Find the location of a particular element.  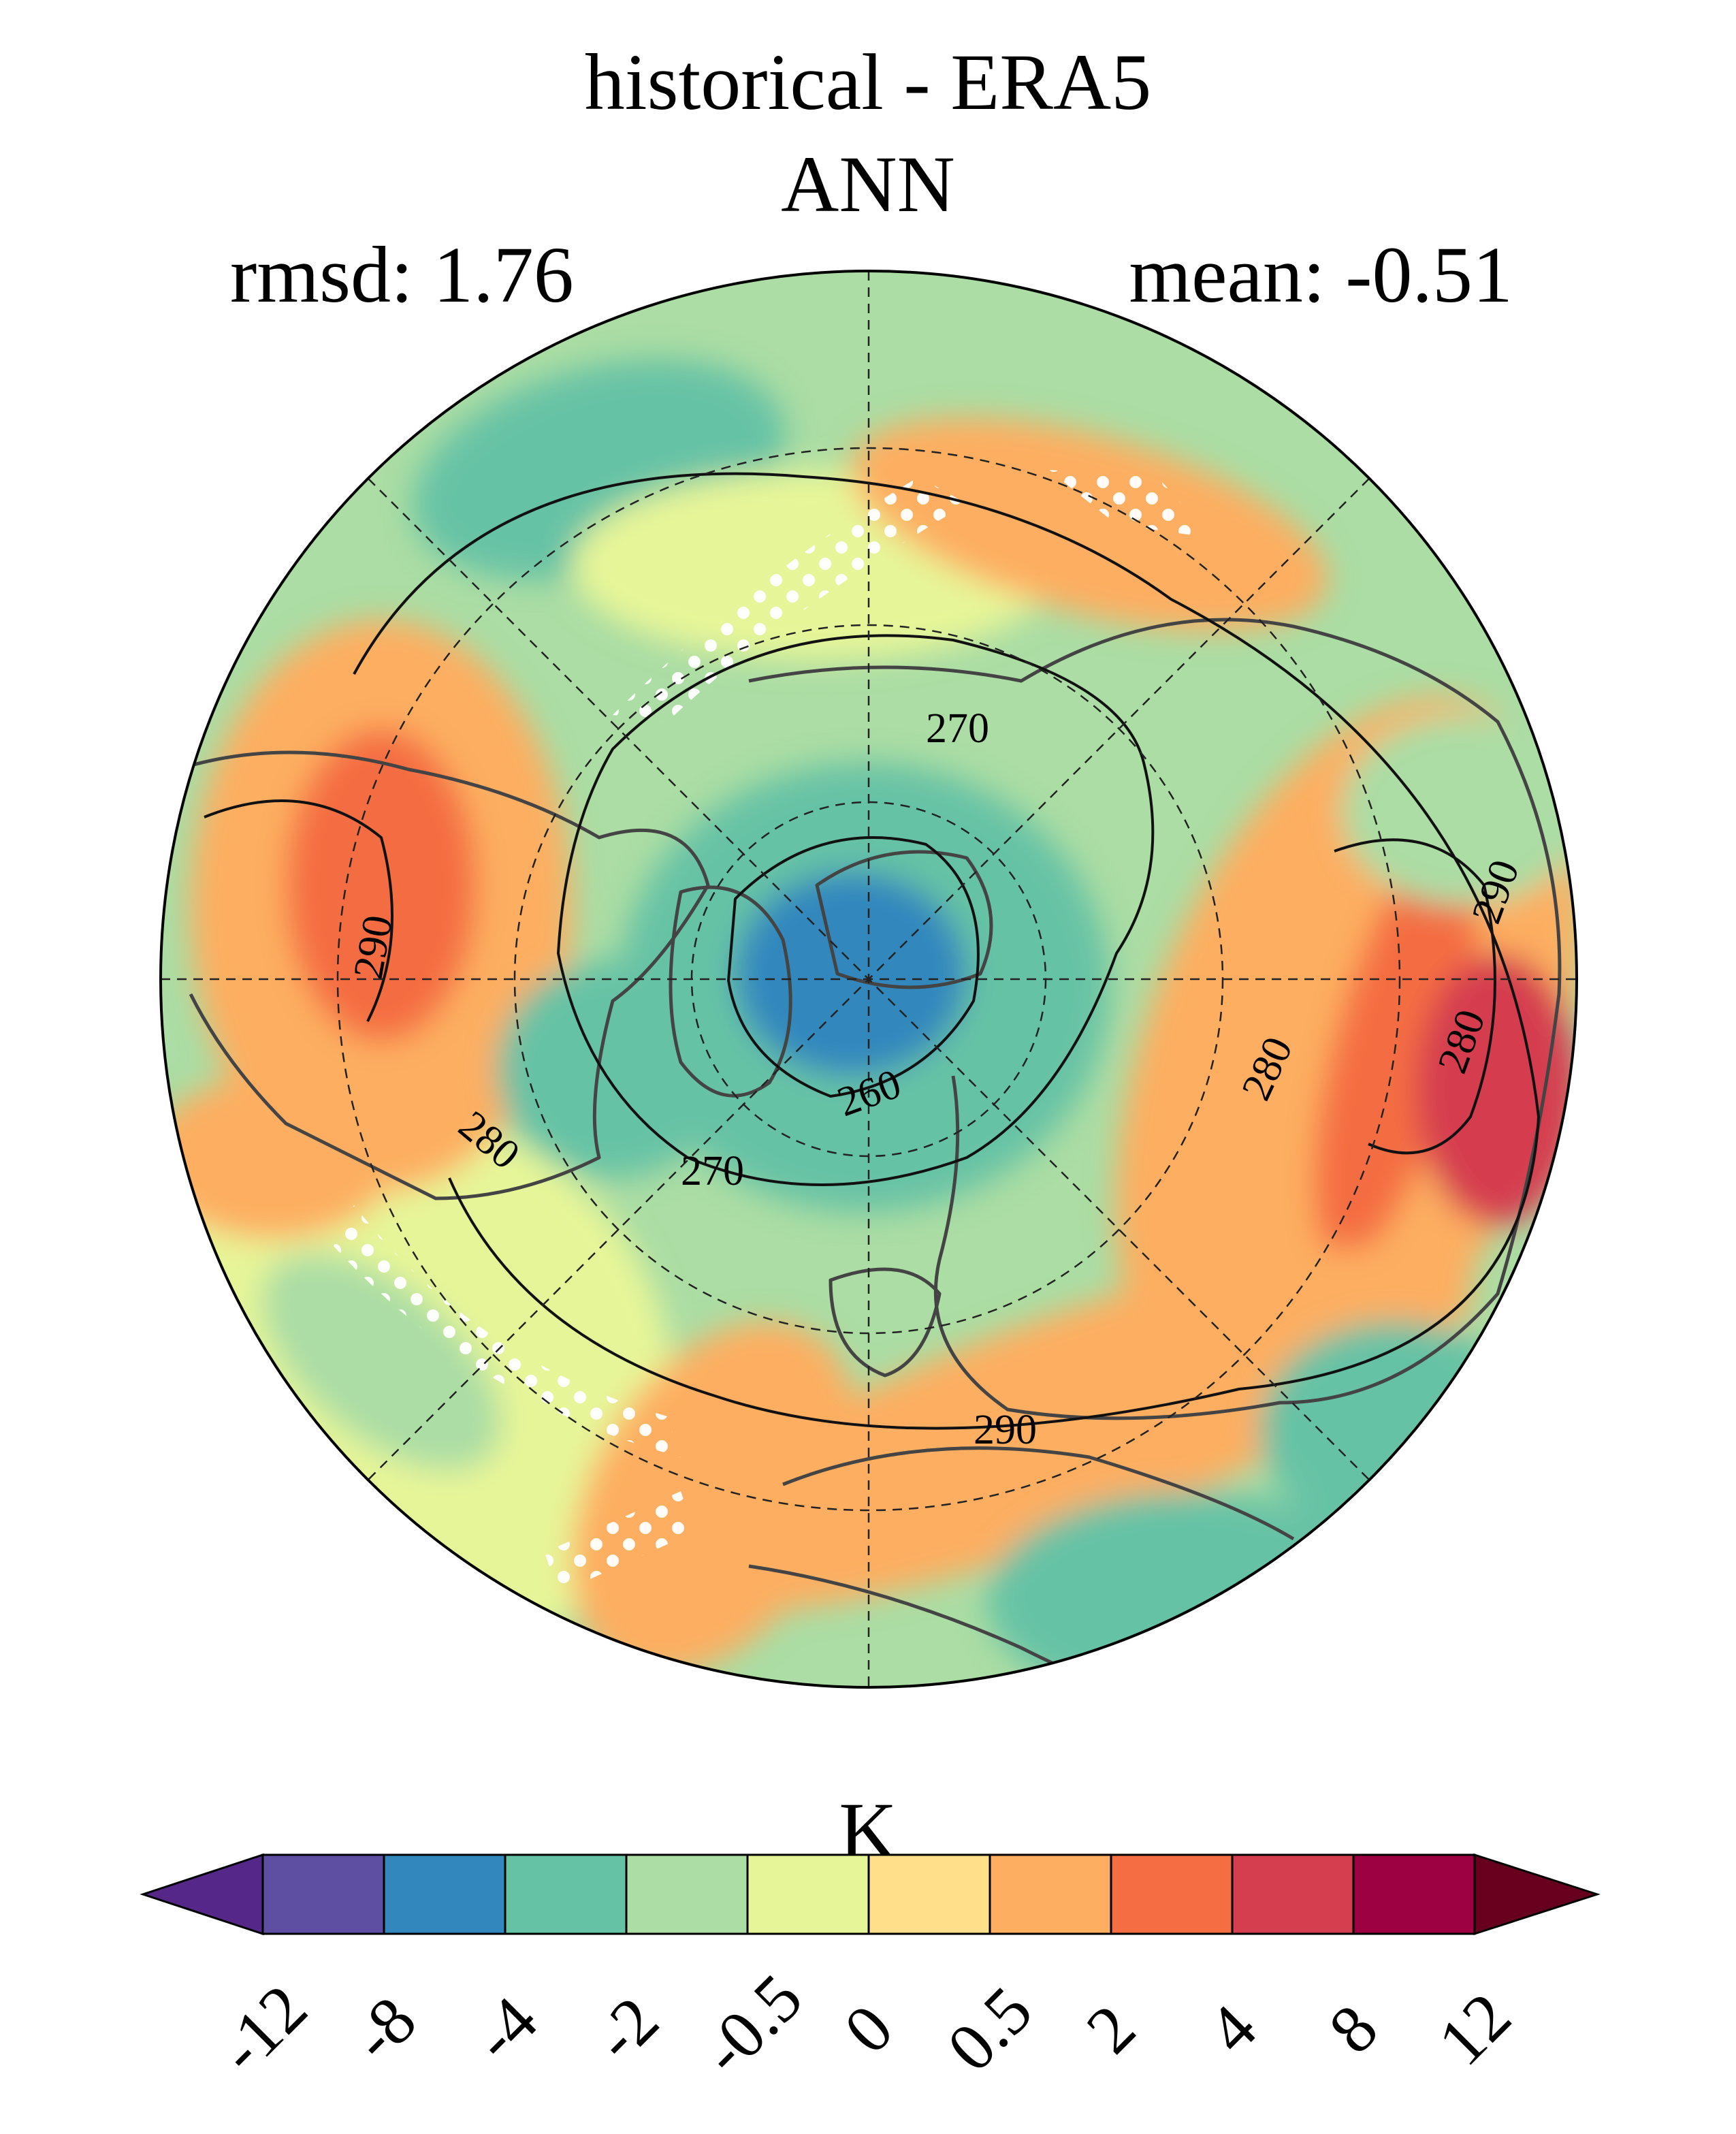

coast-mediterranean is located at coordinates (1038, 1493).